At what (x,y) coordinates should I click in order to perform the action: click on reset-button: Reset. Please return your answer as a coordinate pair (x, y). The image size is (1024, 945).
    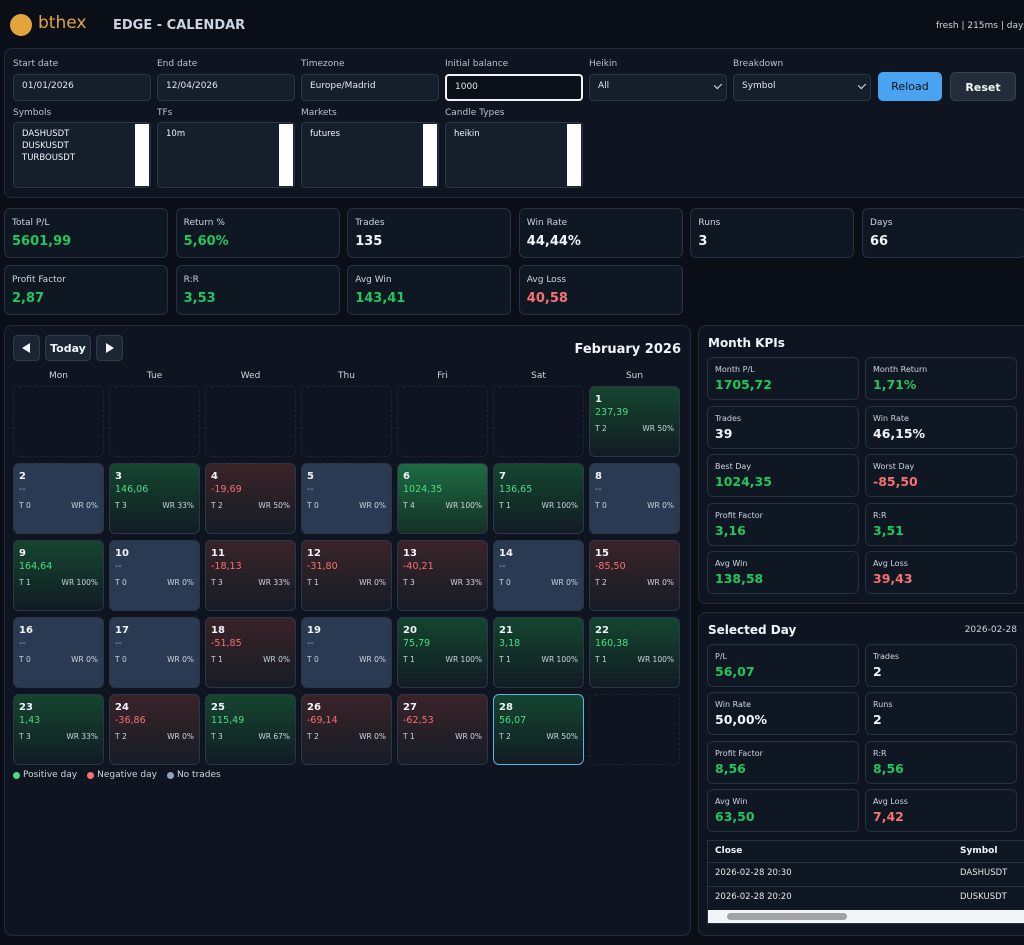
    Looking at the image, I should click on (983, 86).